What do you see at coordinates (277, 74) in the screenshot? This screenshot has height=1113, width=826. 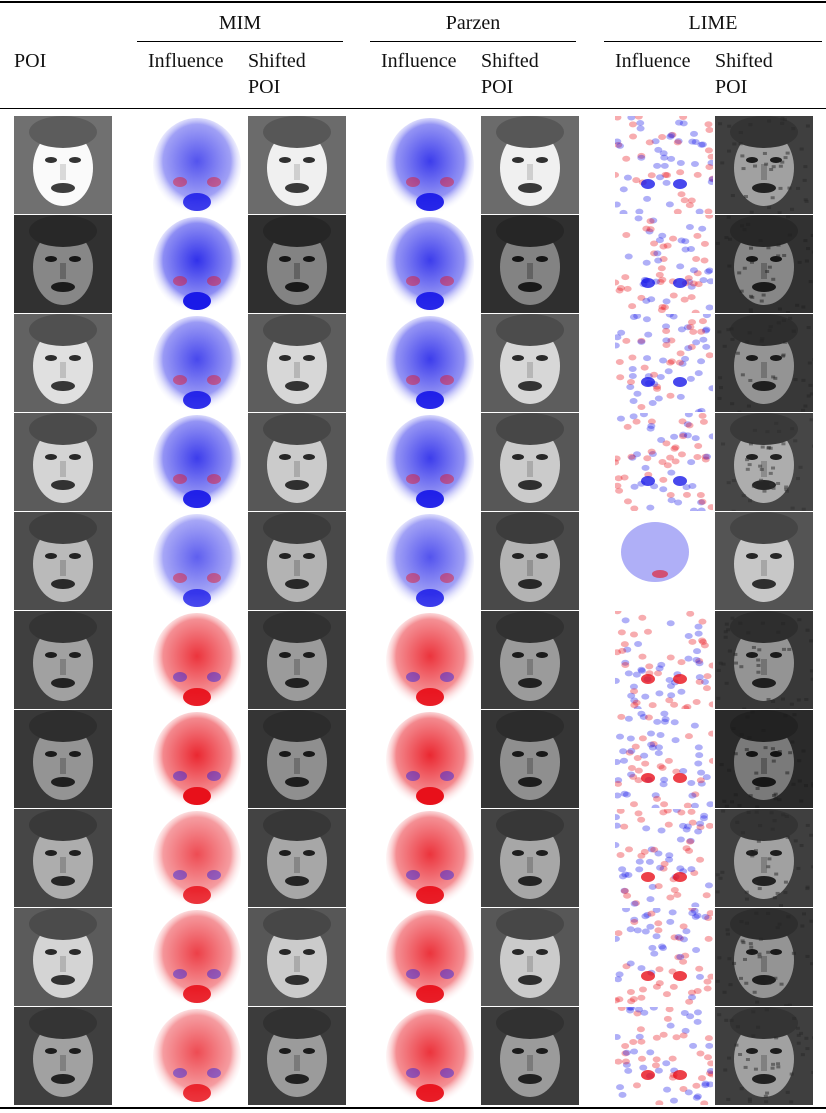 I see `column-header-mim-shifted: Shifted POI` at bounding box center [277, 74].